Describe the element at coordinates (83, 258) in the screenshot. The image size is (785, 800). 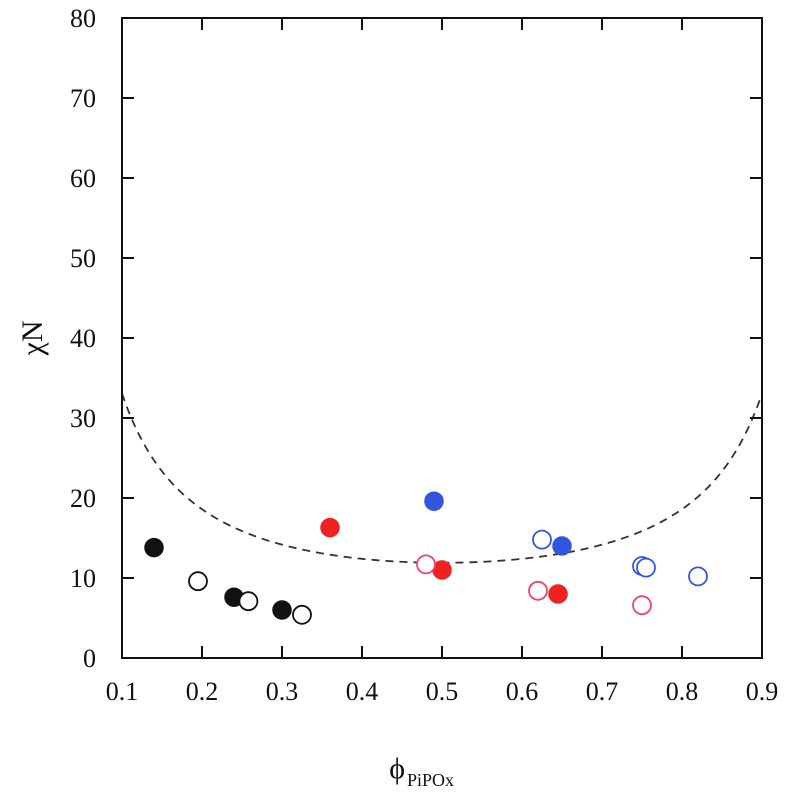
I see `y-tick-label: 50` at that location.